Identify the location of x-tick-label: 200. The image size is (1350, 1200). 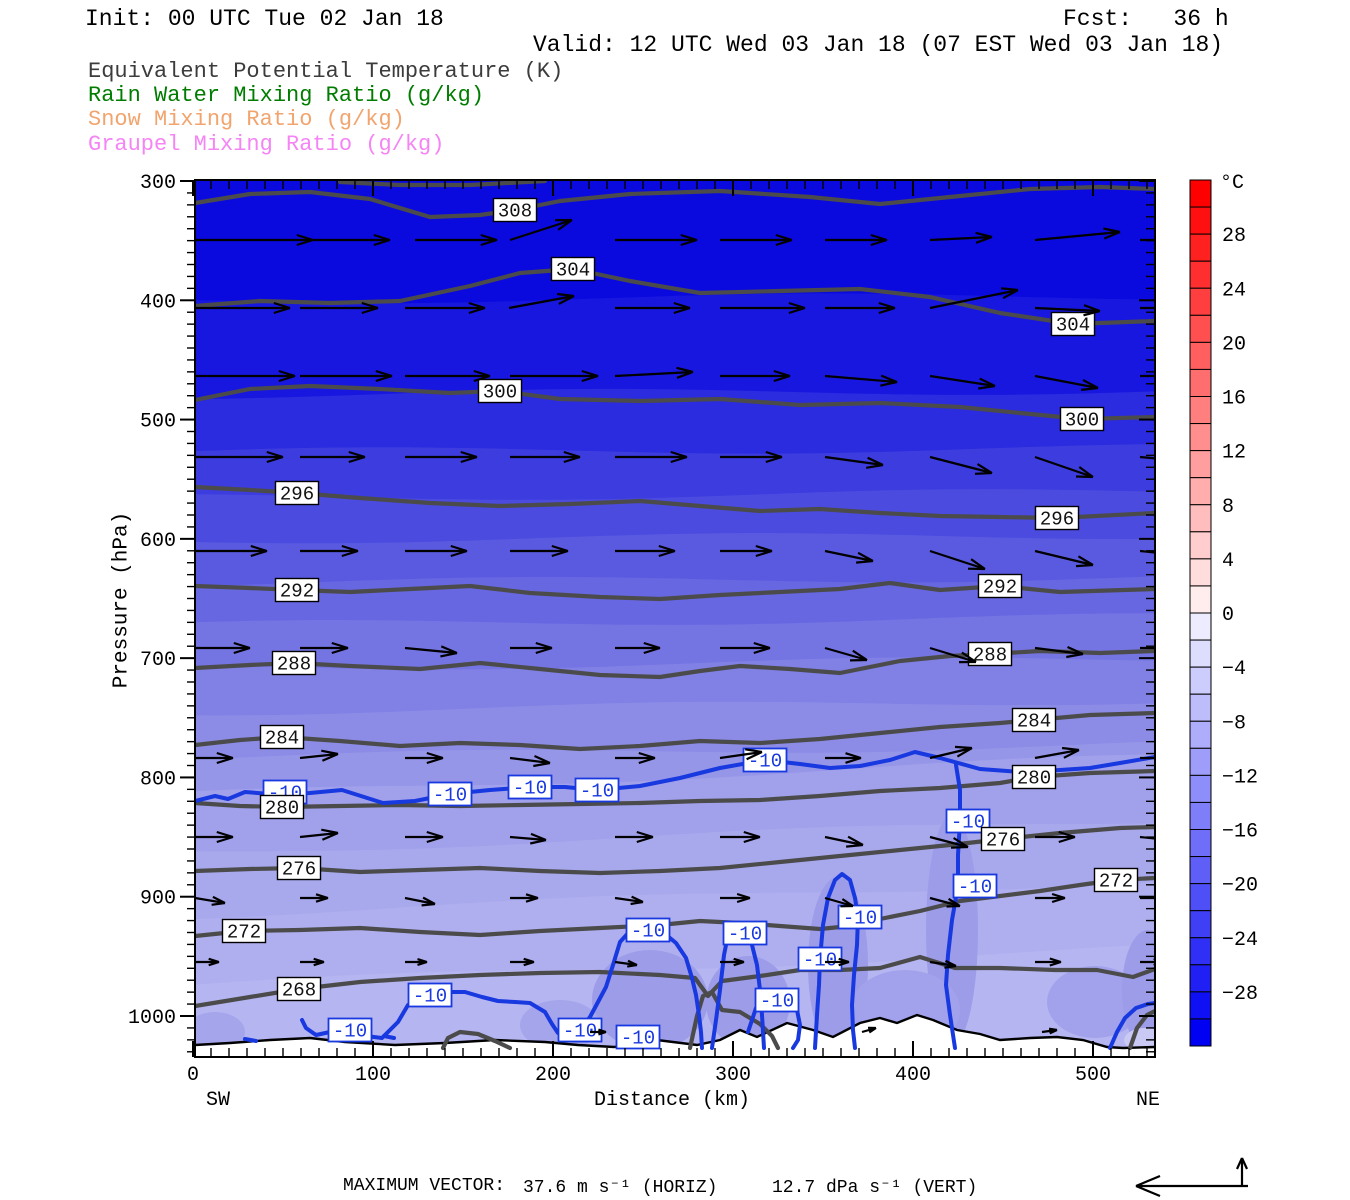
(553, 1075).